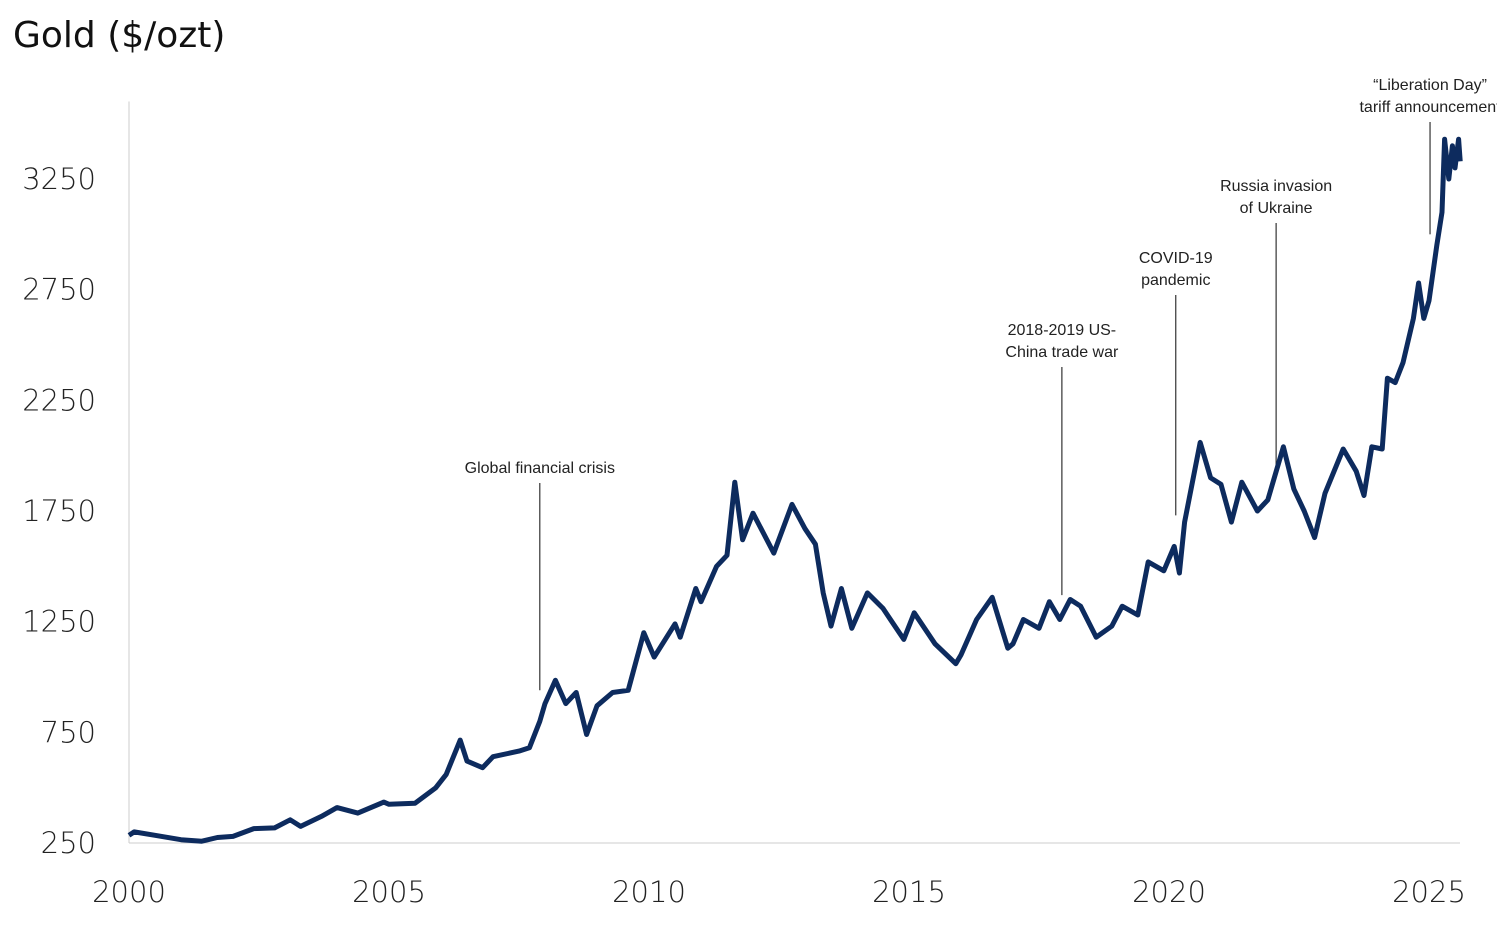 Image resolution: width=1497 pixels, height=925 pixels. What do you see at coordinates (389, 892) in the screenshot?
I see `x-tick-label: 2005` at bounding box center [389, 892].